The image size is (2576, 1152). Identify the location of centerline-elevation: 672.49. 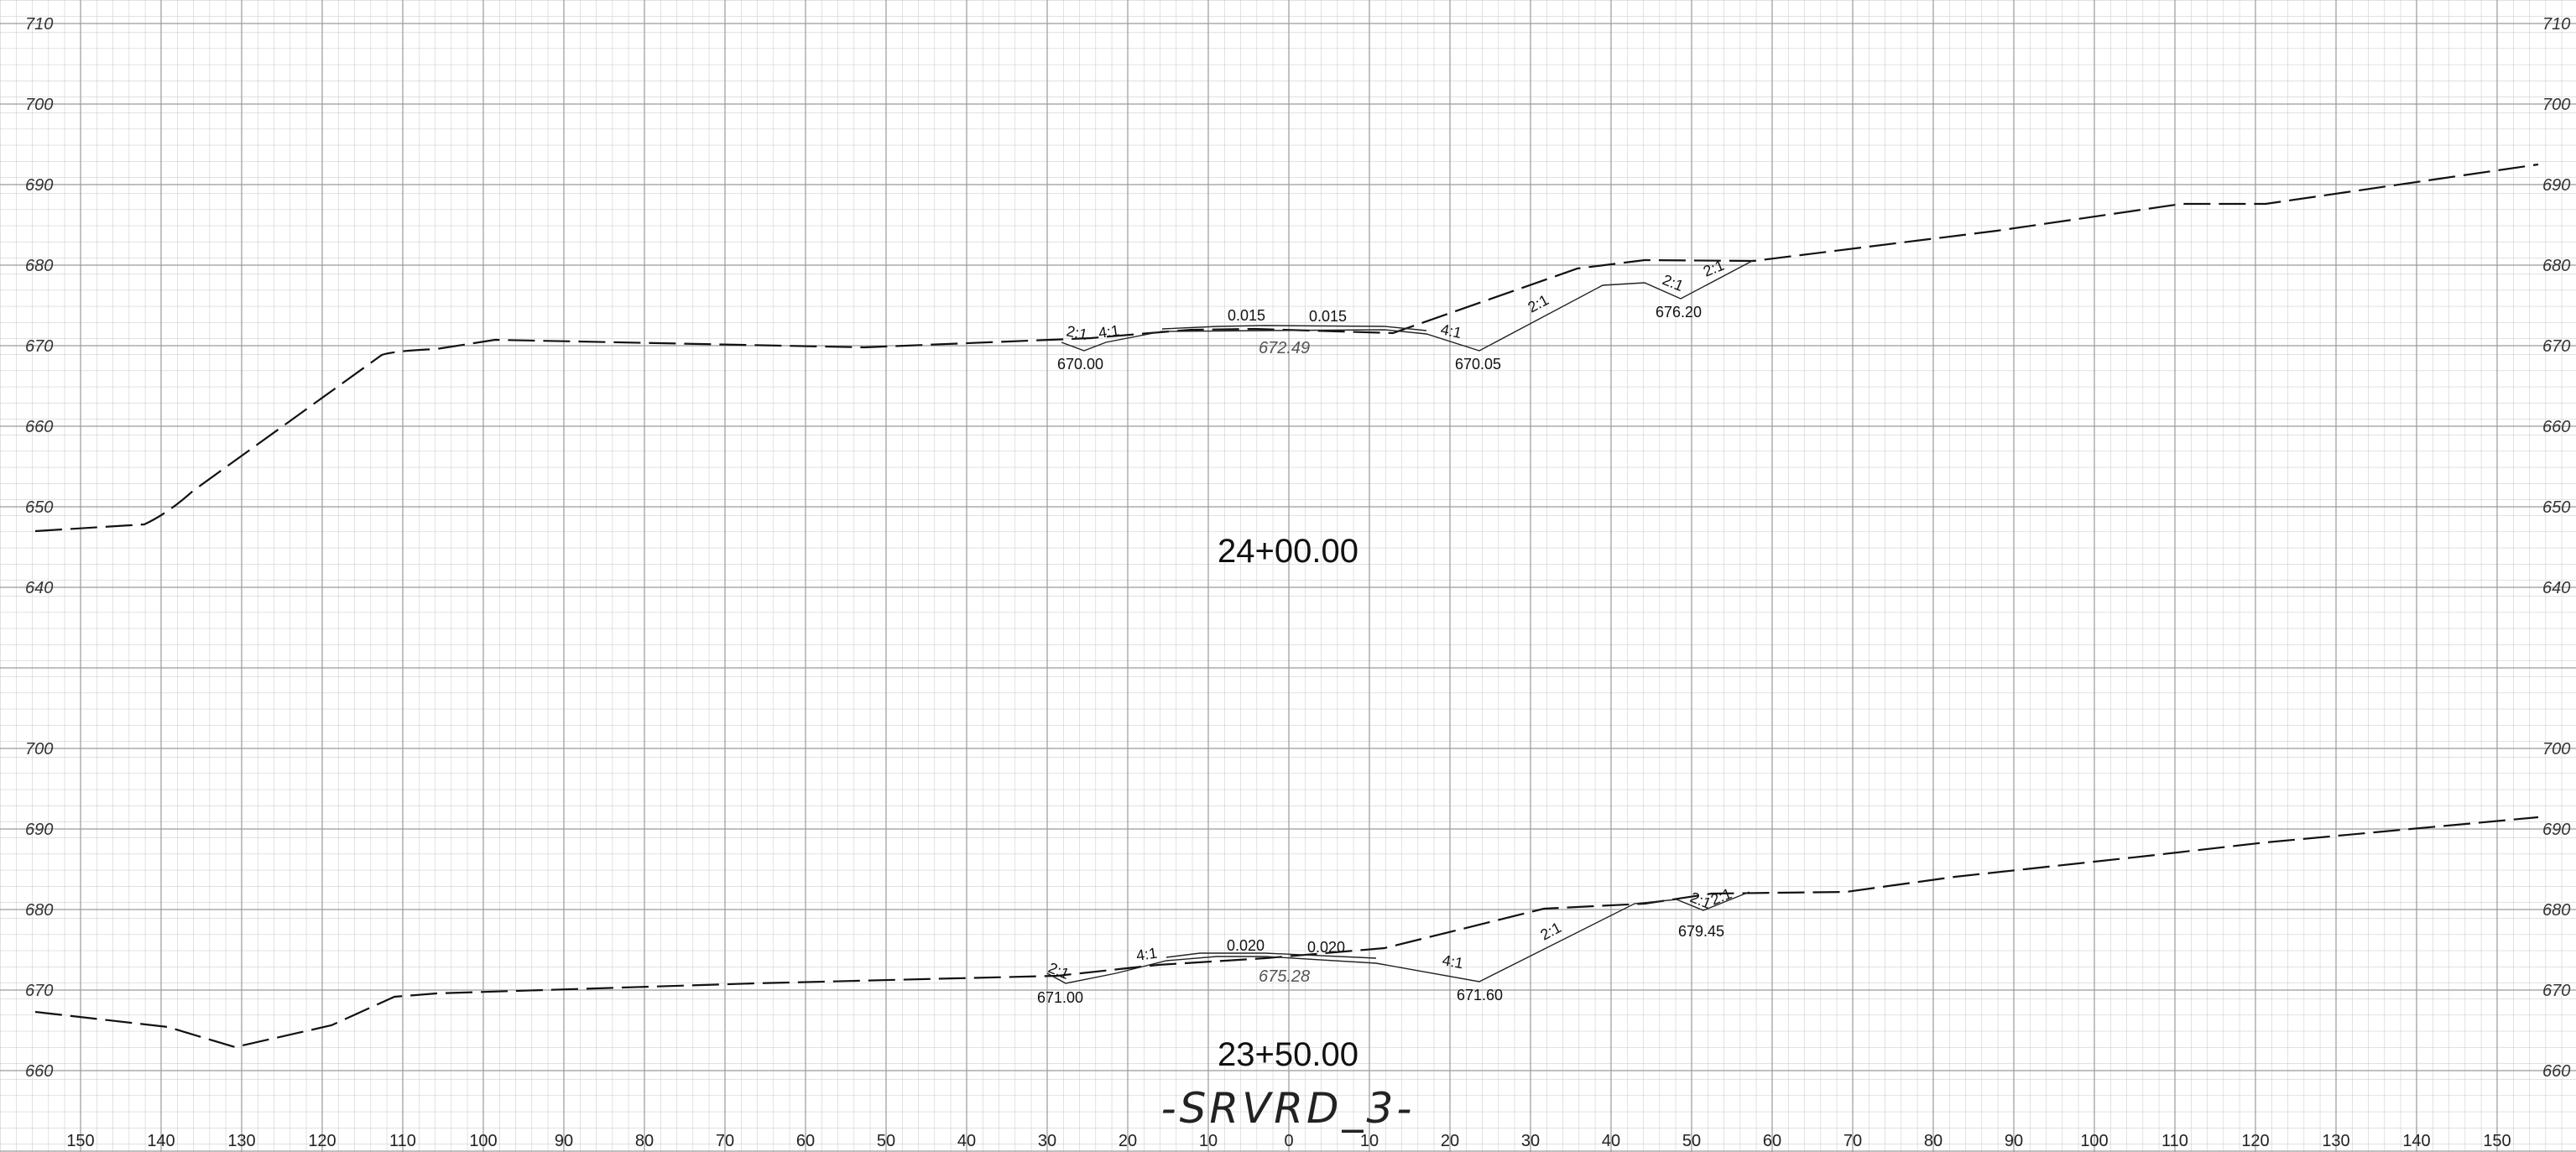
(1284, 348).